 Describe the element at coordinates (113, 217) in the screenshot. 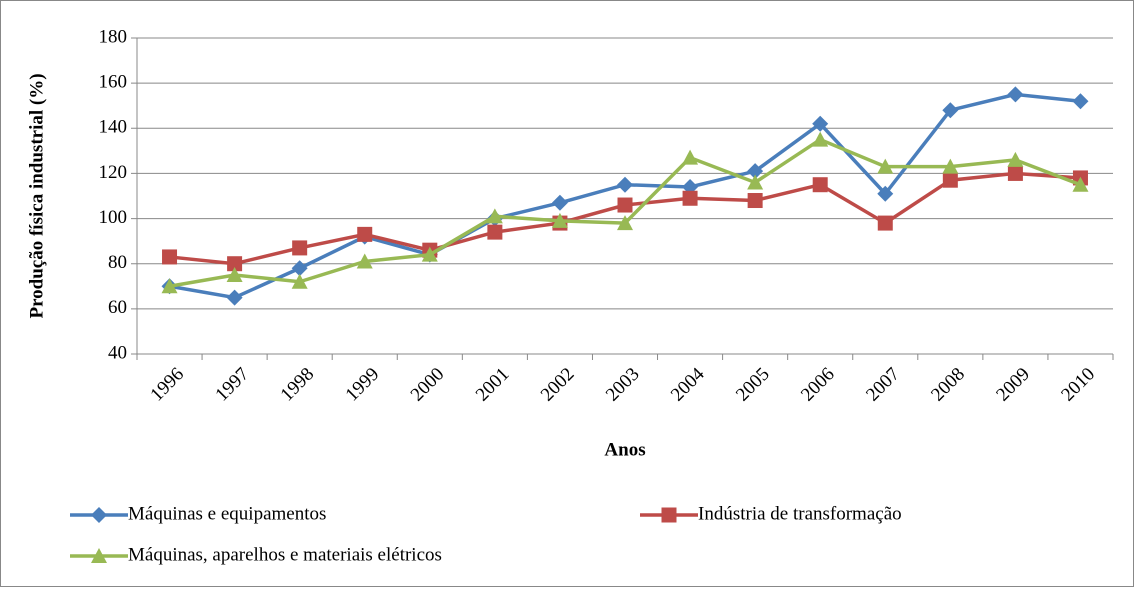

I see `y-tick-label: 100` at that location.